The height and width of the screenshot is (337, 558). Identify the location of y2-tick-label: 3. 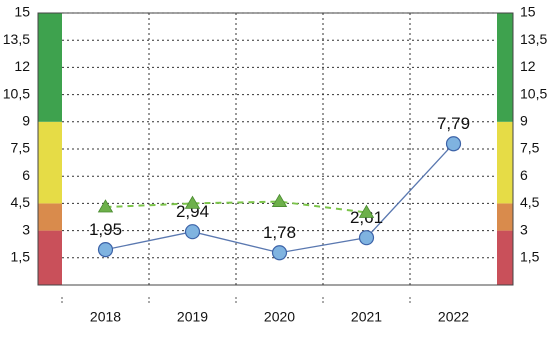
(524, 229).